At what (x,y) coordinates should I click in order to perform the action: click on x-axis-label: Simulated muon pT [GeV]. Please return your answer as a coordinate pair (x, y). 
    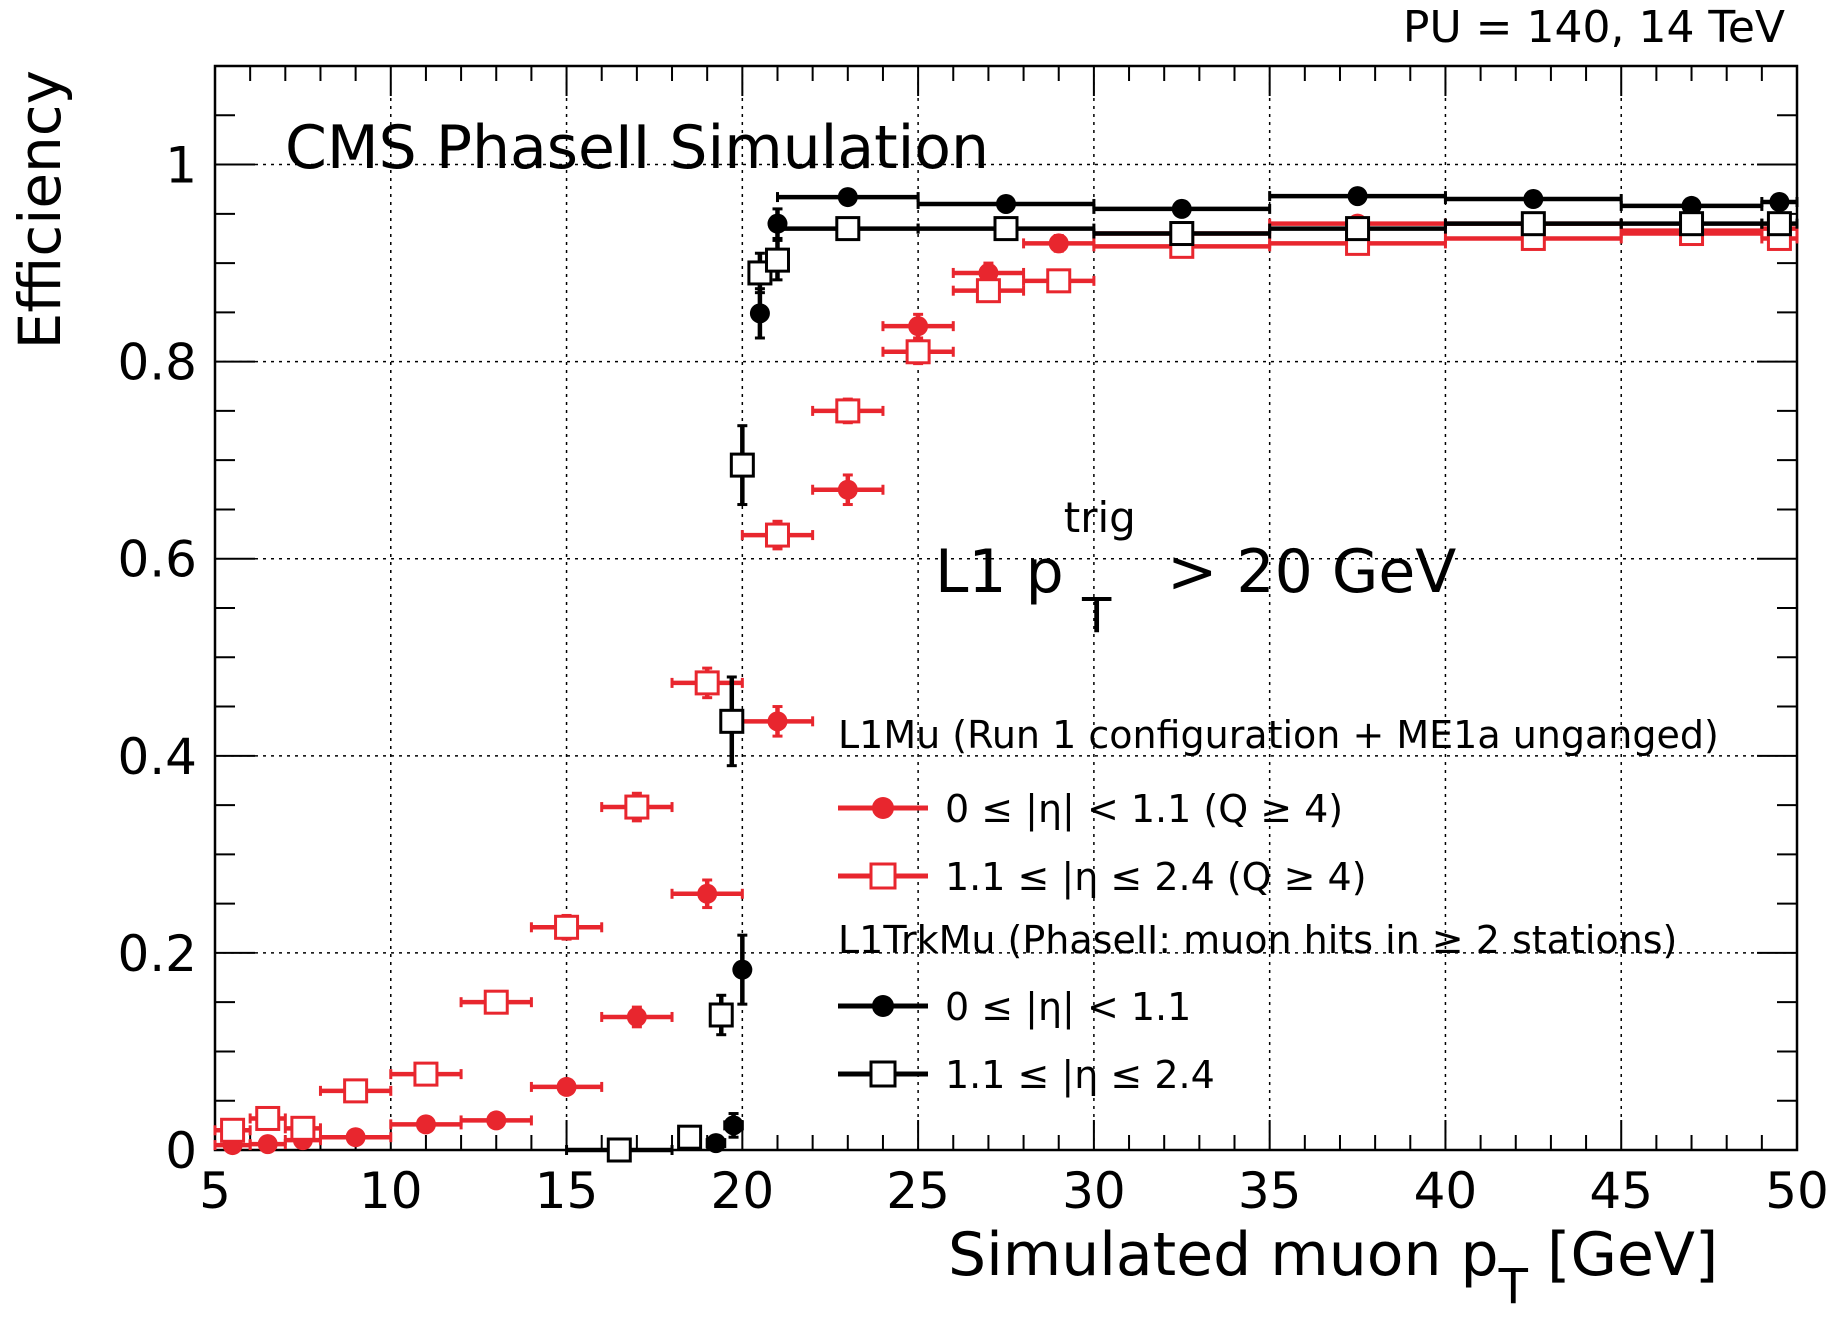
    Looking at the image, I should click on (1333, 1267).